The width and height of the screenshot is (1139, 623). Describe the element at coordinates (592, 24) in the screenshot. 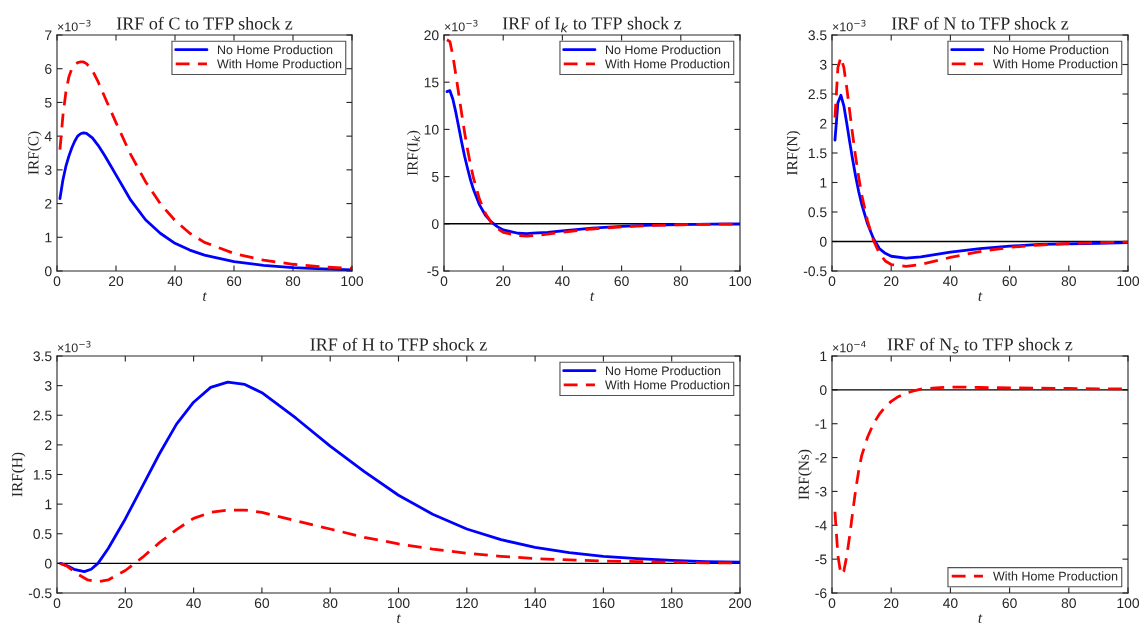

I see `chart-title: IRF of I$_{k}$ to TFP shock z` at that location.